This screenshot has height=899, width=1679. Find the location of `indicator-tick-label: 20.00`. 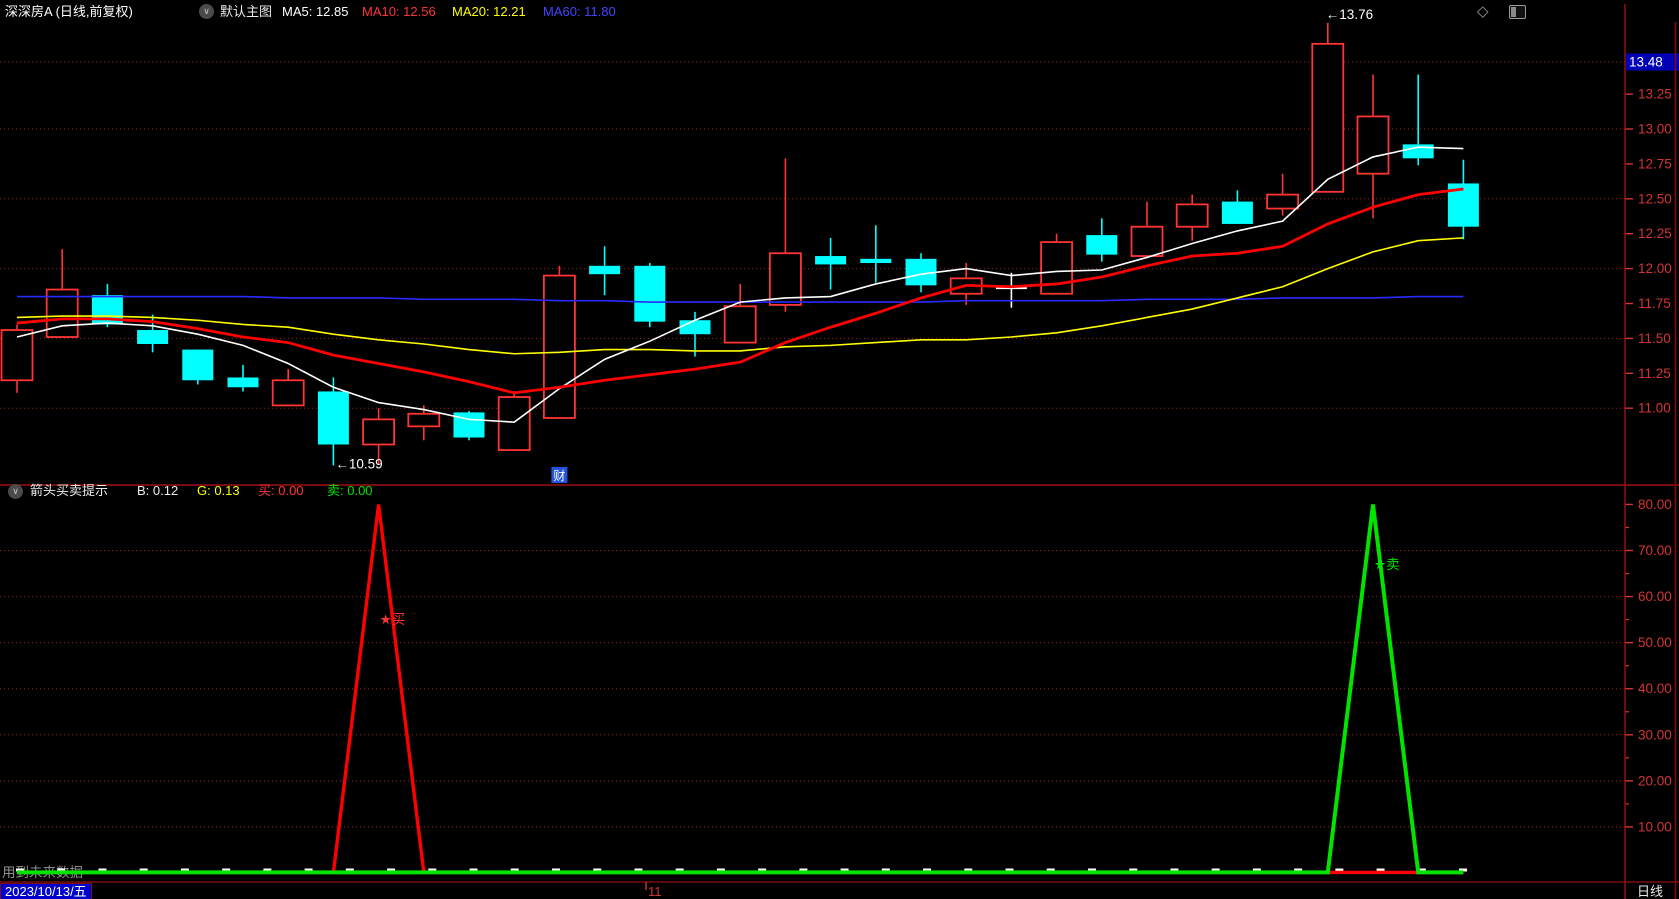

indicator-tick-label: 20.00 is located at coordinates (1655, 780).